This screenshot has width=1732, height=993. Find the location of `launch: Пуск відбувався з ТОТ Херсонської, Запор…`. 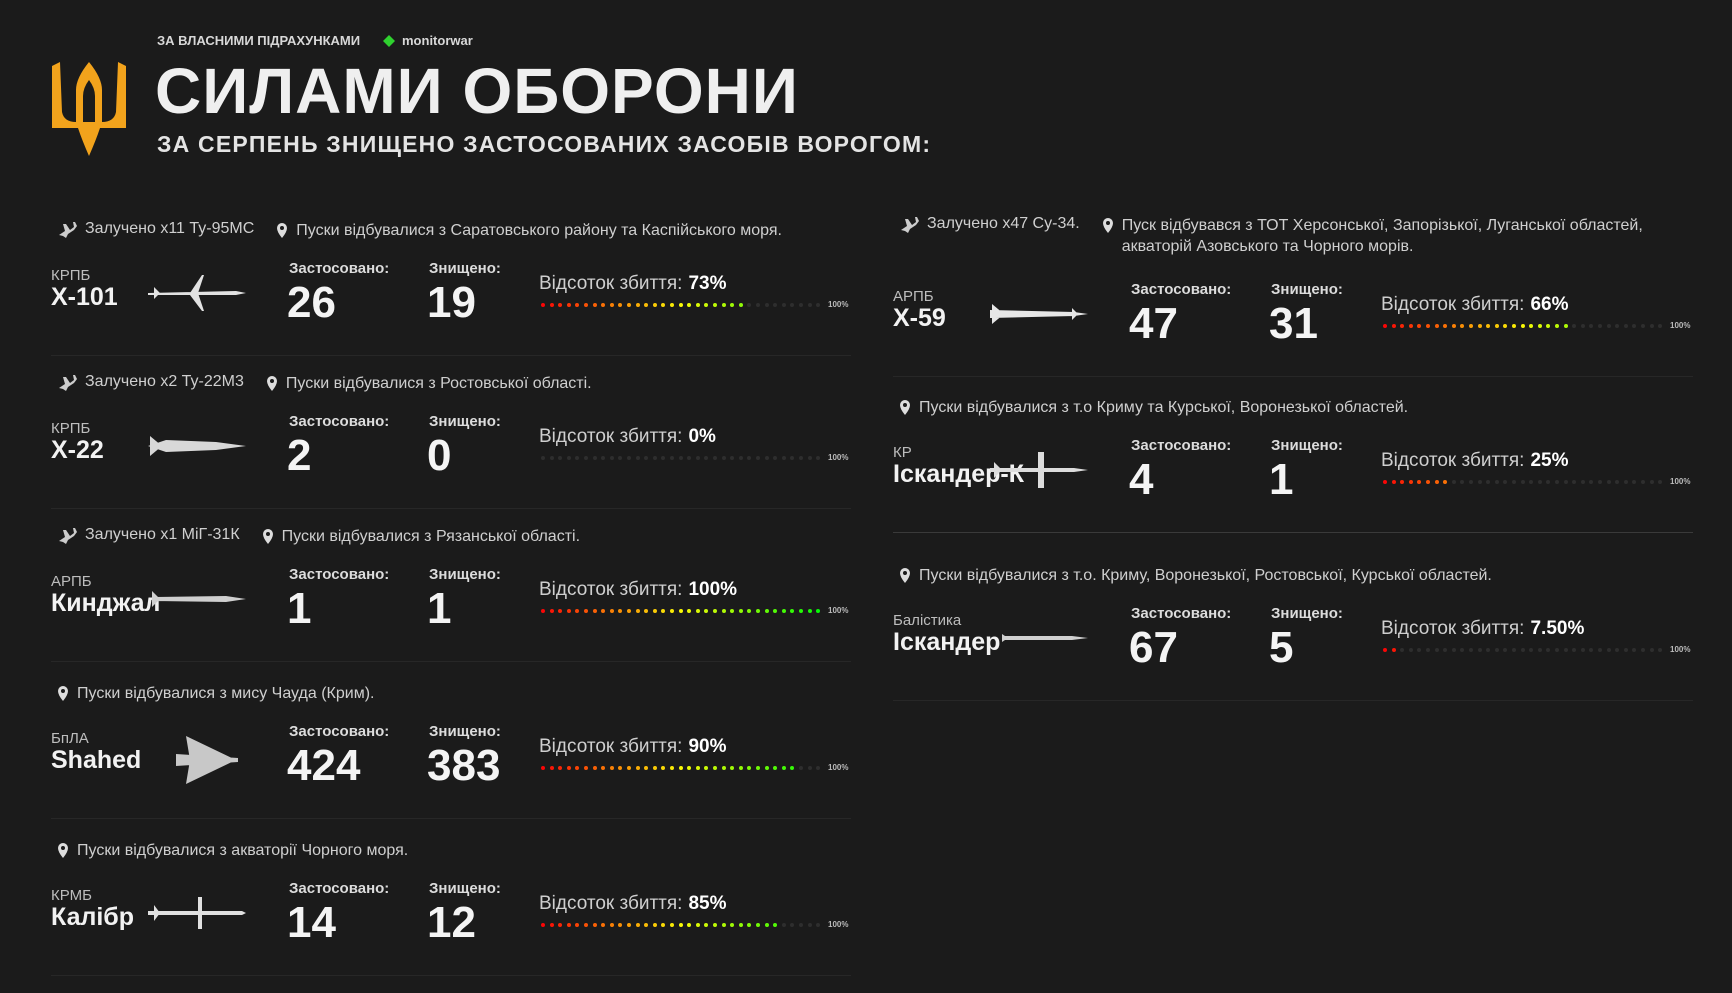

launch: Пуск відбувався з ТОТ Херсонської, Запор… is located at coordinates (1382, 236).